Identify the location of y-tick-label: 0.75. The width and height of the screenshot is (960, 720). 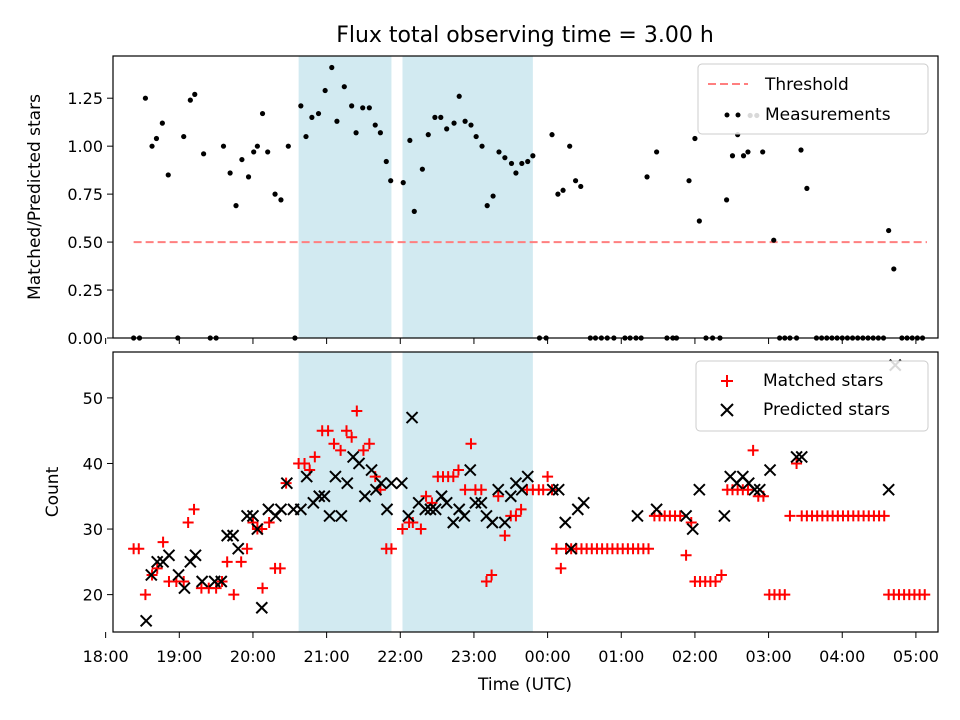
(85, 194).